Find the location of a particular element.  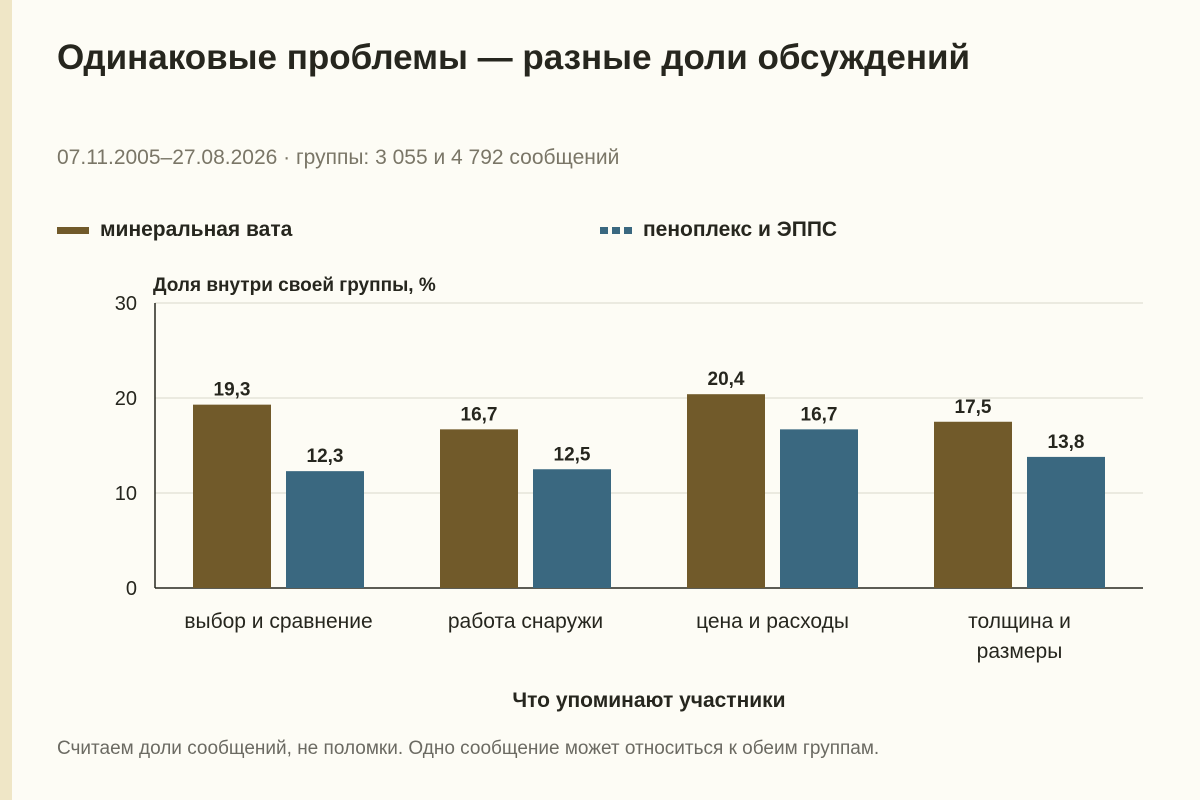

legend-item-series-2: пеноплекс и ЭППС is located at coordinates (718, 230).